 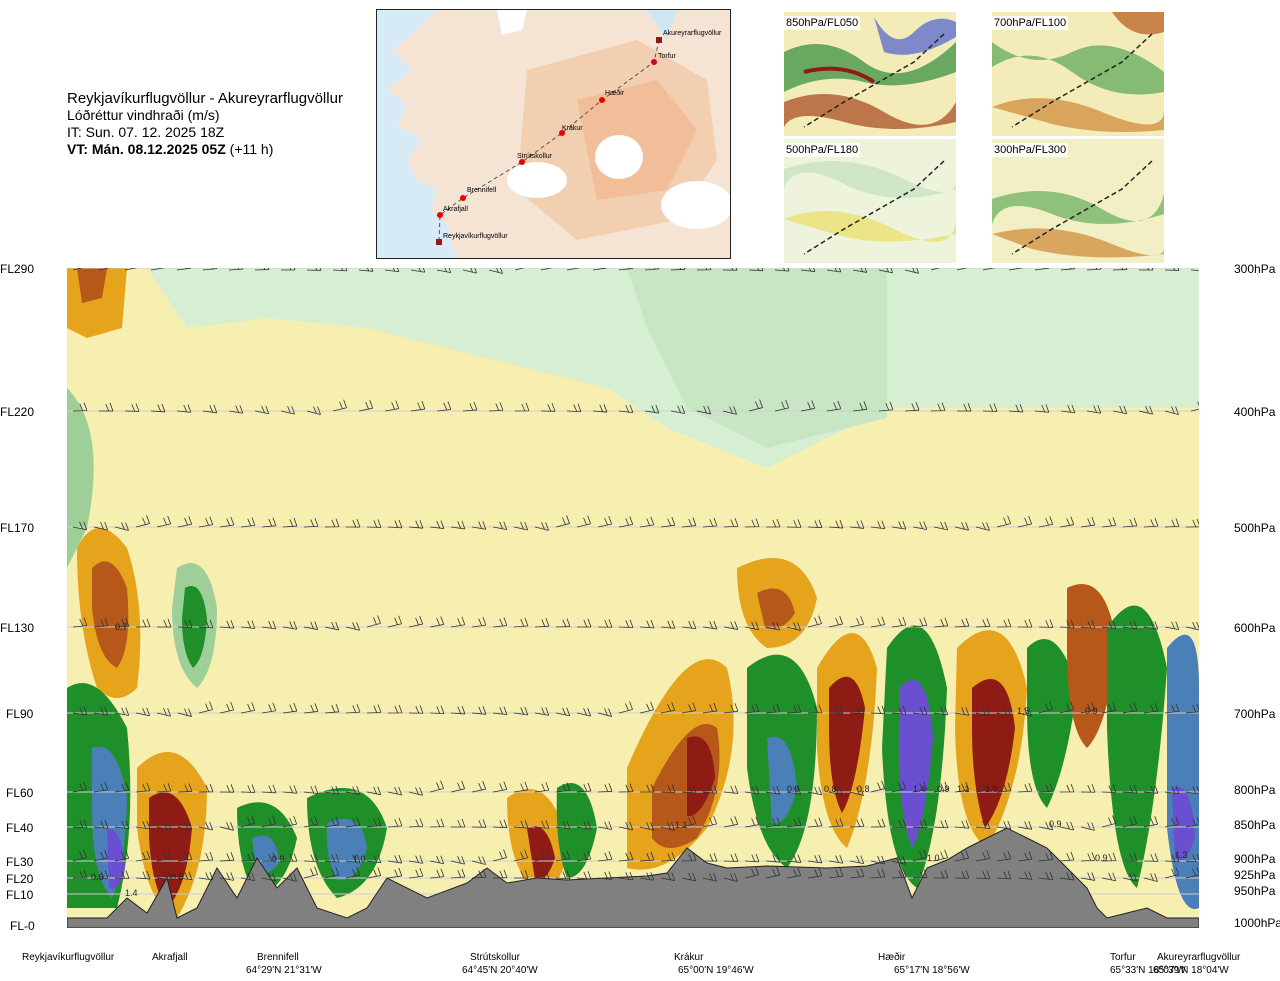 I want to click on location-label: Brennifell 64°29'N 21°31'W, so click(x=284, y=964).